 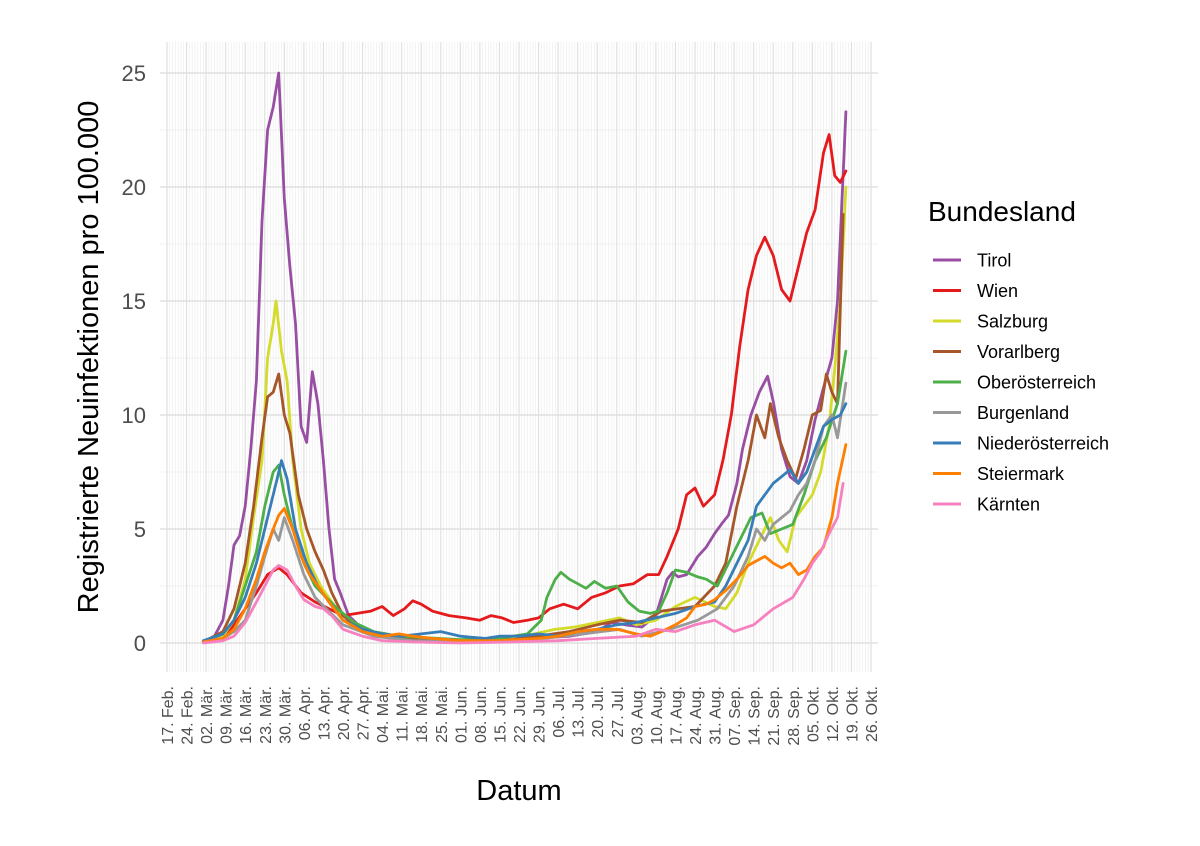 I want to click on y-tick-label: 20, so click(x=134, y=187).